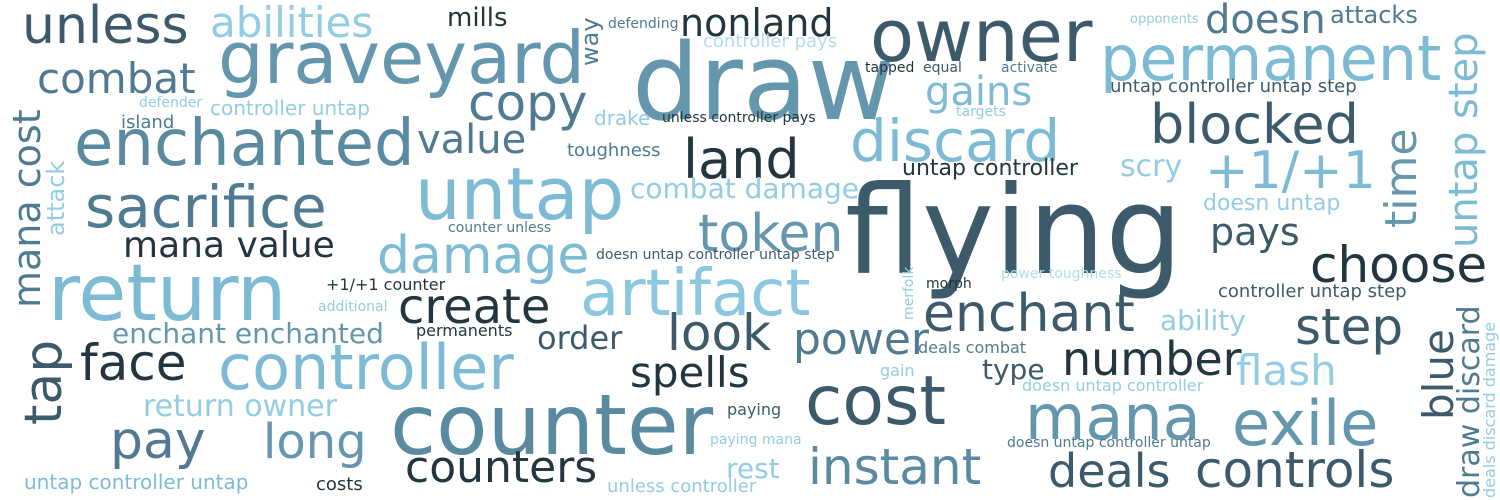 Image resolution: width=1500 pixels, height=500 pixels. Describe the element at coordinates (248, 333) in the screenshot. I see `word-enchant-enchanted: enchant enchanted` at that location.